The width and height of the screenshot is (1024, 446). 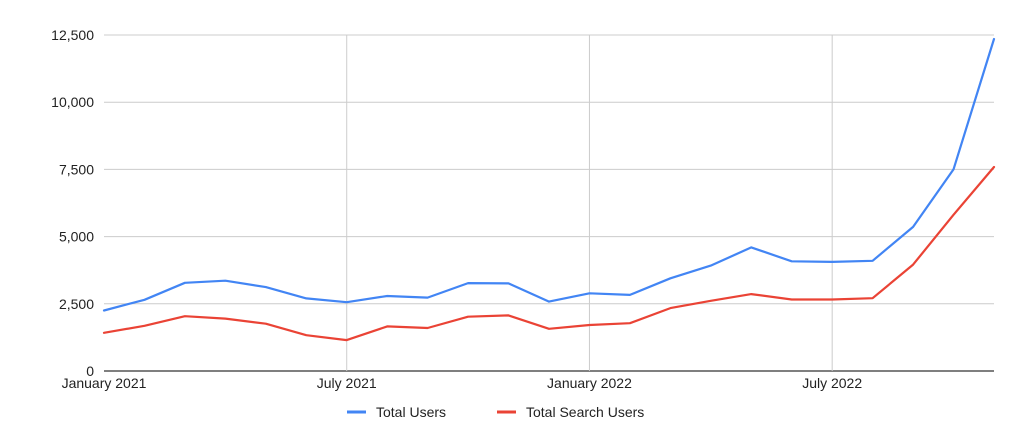 What do you see at coordinates (495, 412) in the screenshot?
I see `chart-legend: Total Users Total Search Users` at bounding box center [495, 412].